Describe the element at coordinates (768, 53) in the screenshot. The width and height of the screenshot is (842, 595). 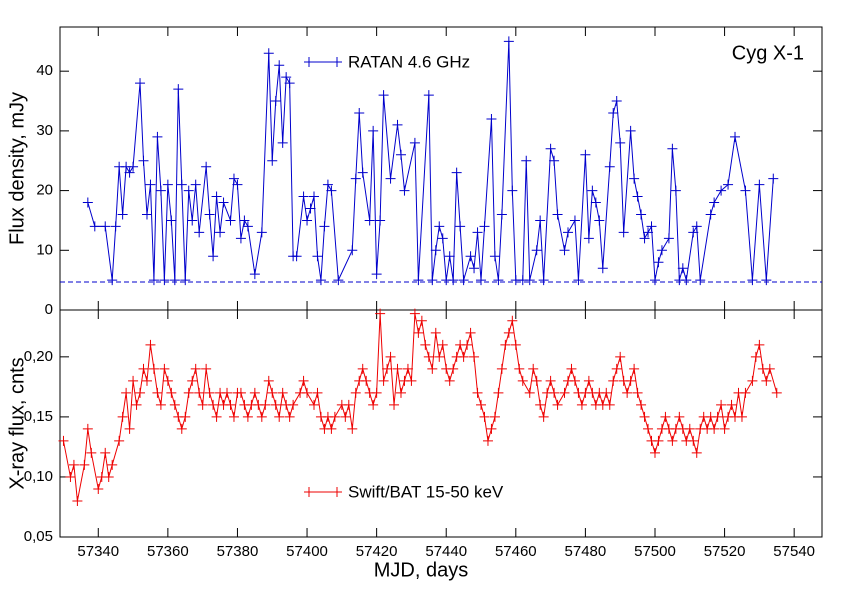
I see `annotation: Cyg X-1` at that location.